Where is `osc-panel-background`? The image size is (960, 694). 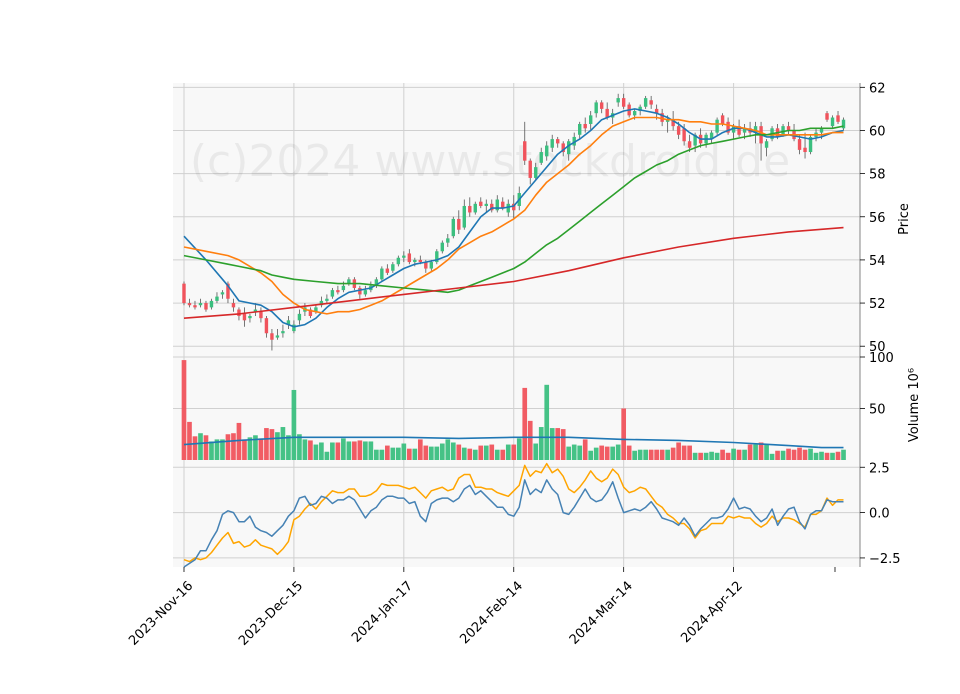
osc-panel-background is located at coordinates (516, 513).